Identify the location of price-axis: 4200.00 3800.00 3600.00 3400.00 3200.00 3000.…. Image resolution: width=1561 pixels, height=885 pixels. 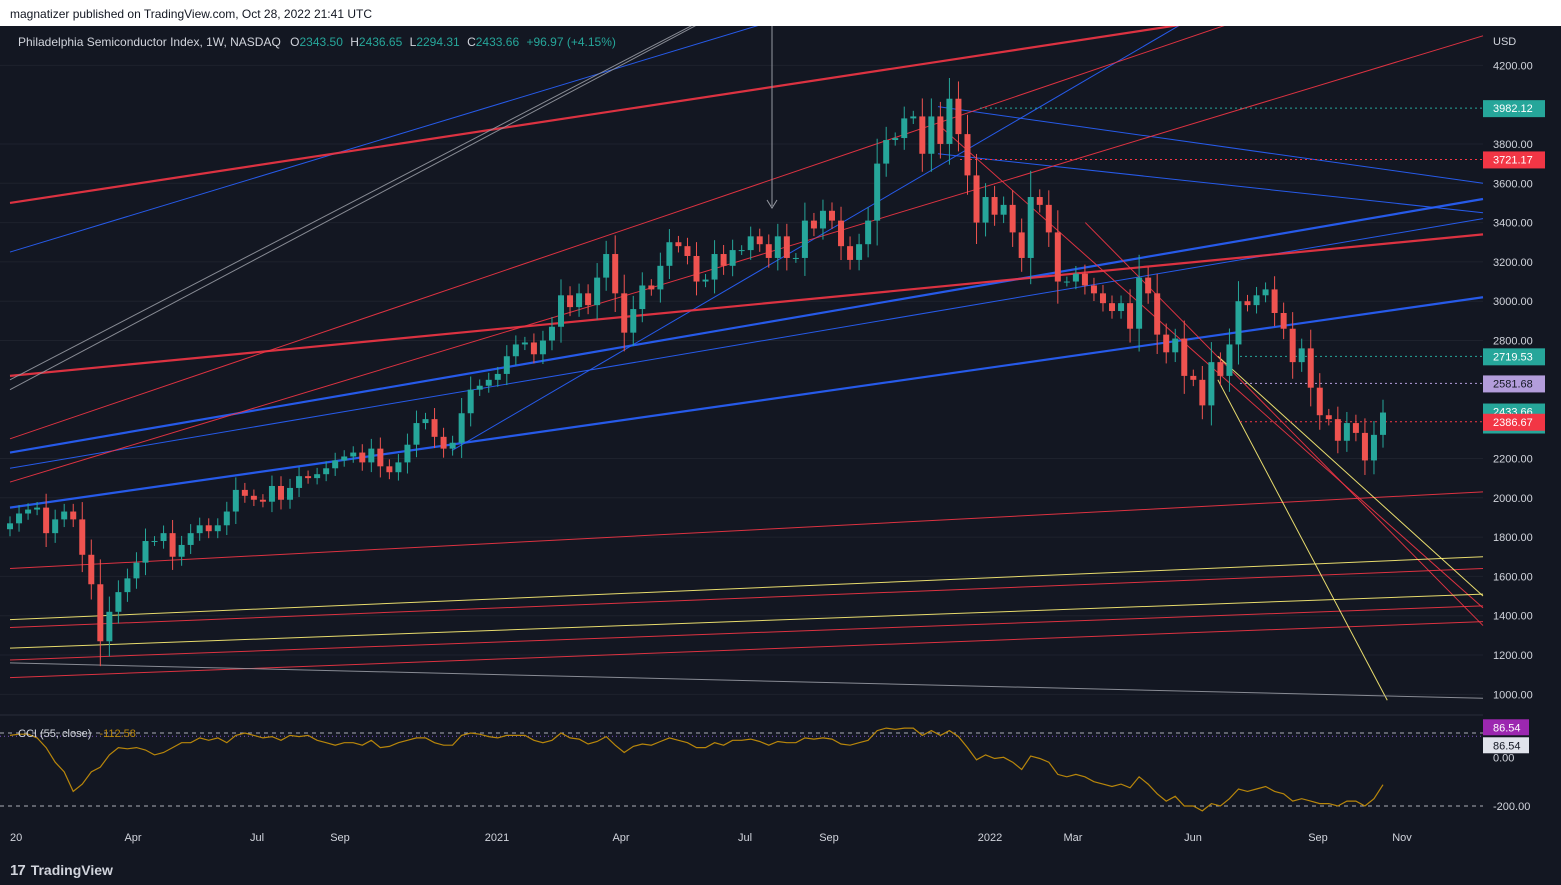
(1514, 380).